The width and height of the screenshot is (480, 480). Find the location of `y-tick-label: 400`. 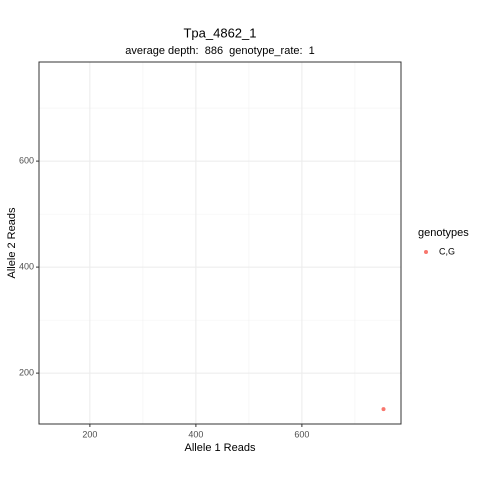

y-tick-label: 400 is located at coordinates (26, 266).